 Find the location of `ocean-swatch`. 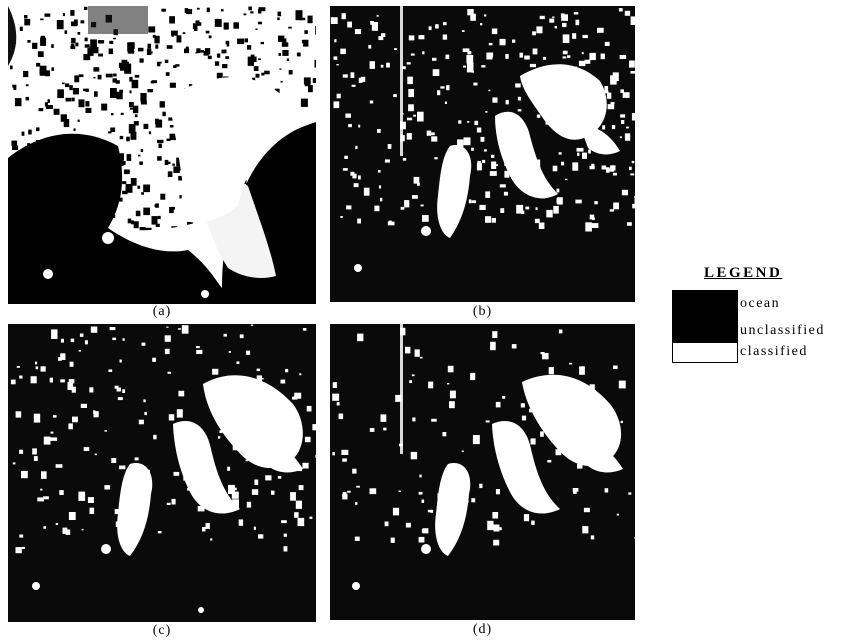

ocean-swatch is located at coordinates (705, 315).